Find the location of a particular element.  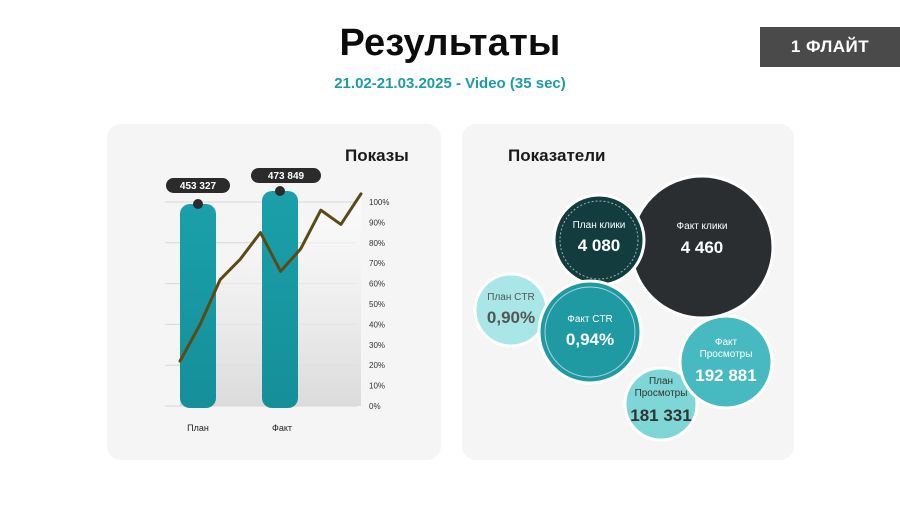

y-tick-label: 70% is located at coordinates (377, 263).